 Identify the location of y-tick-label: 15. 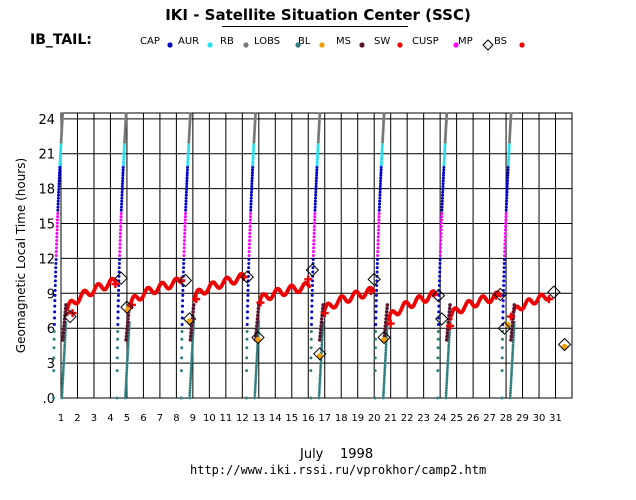
(46, 225).